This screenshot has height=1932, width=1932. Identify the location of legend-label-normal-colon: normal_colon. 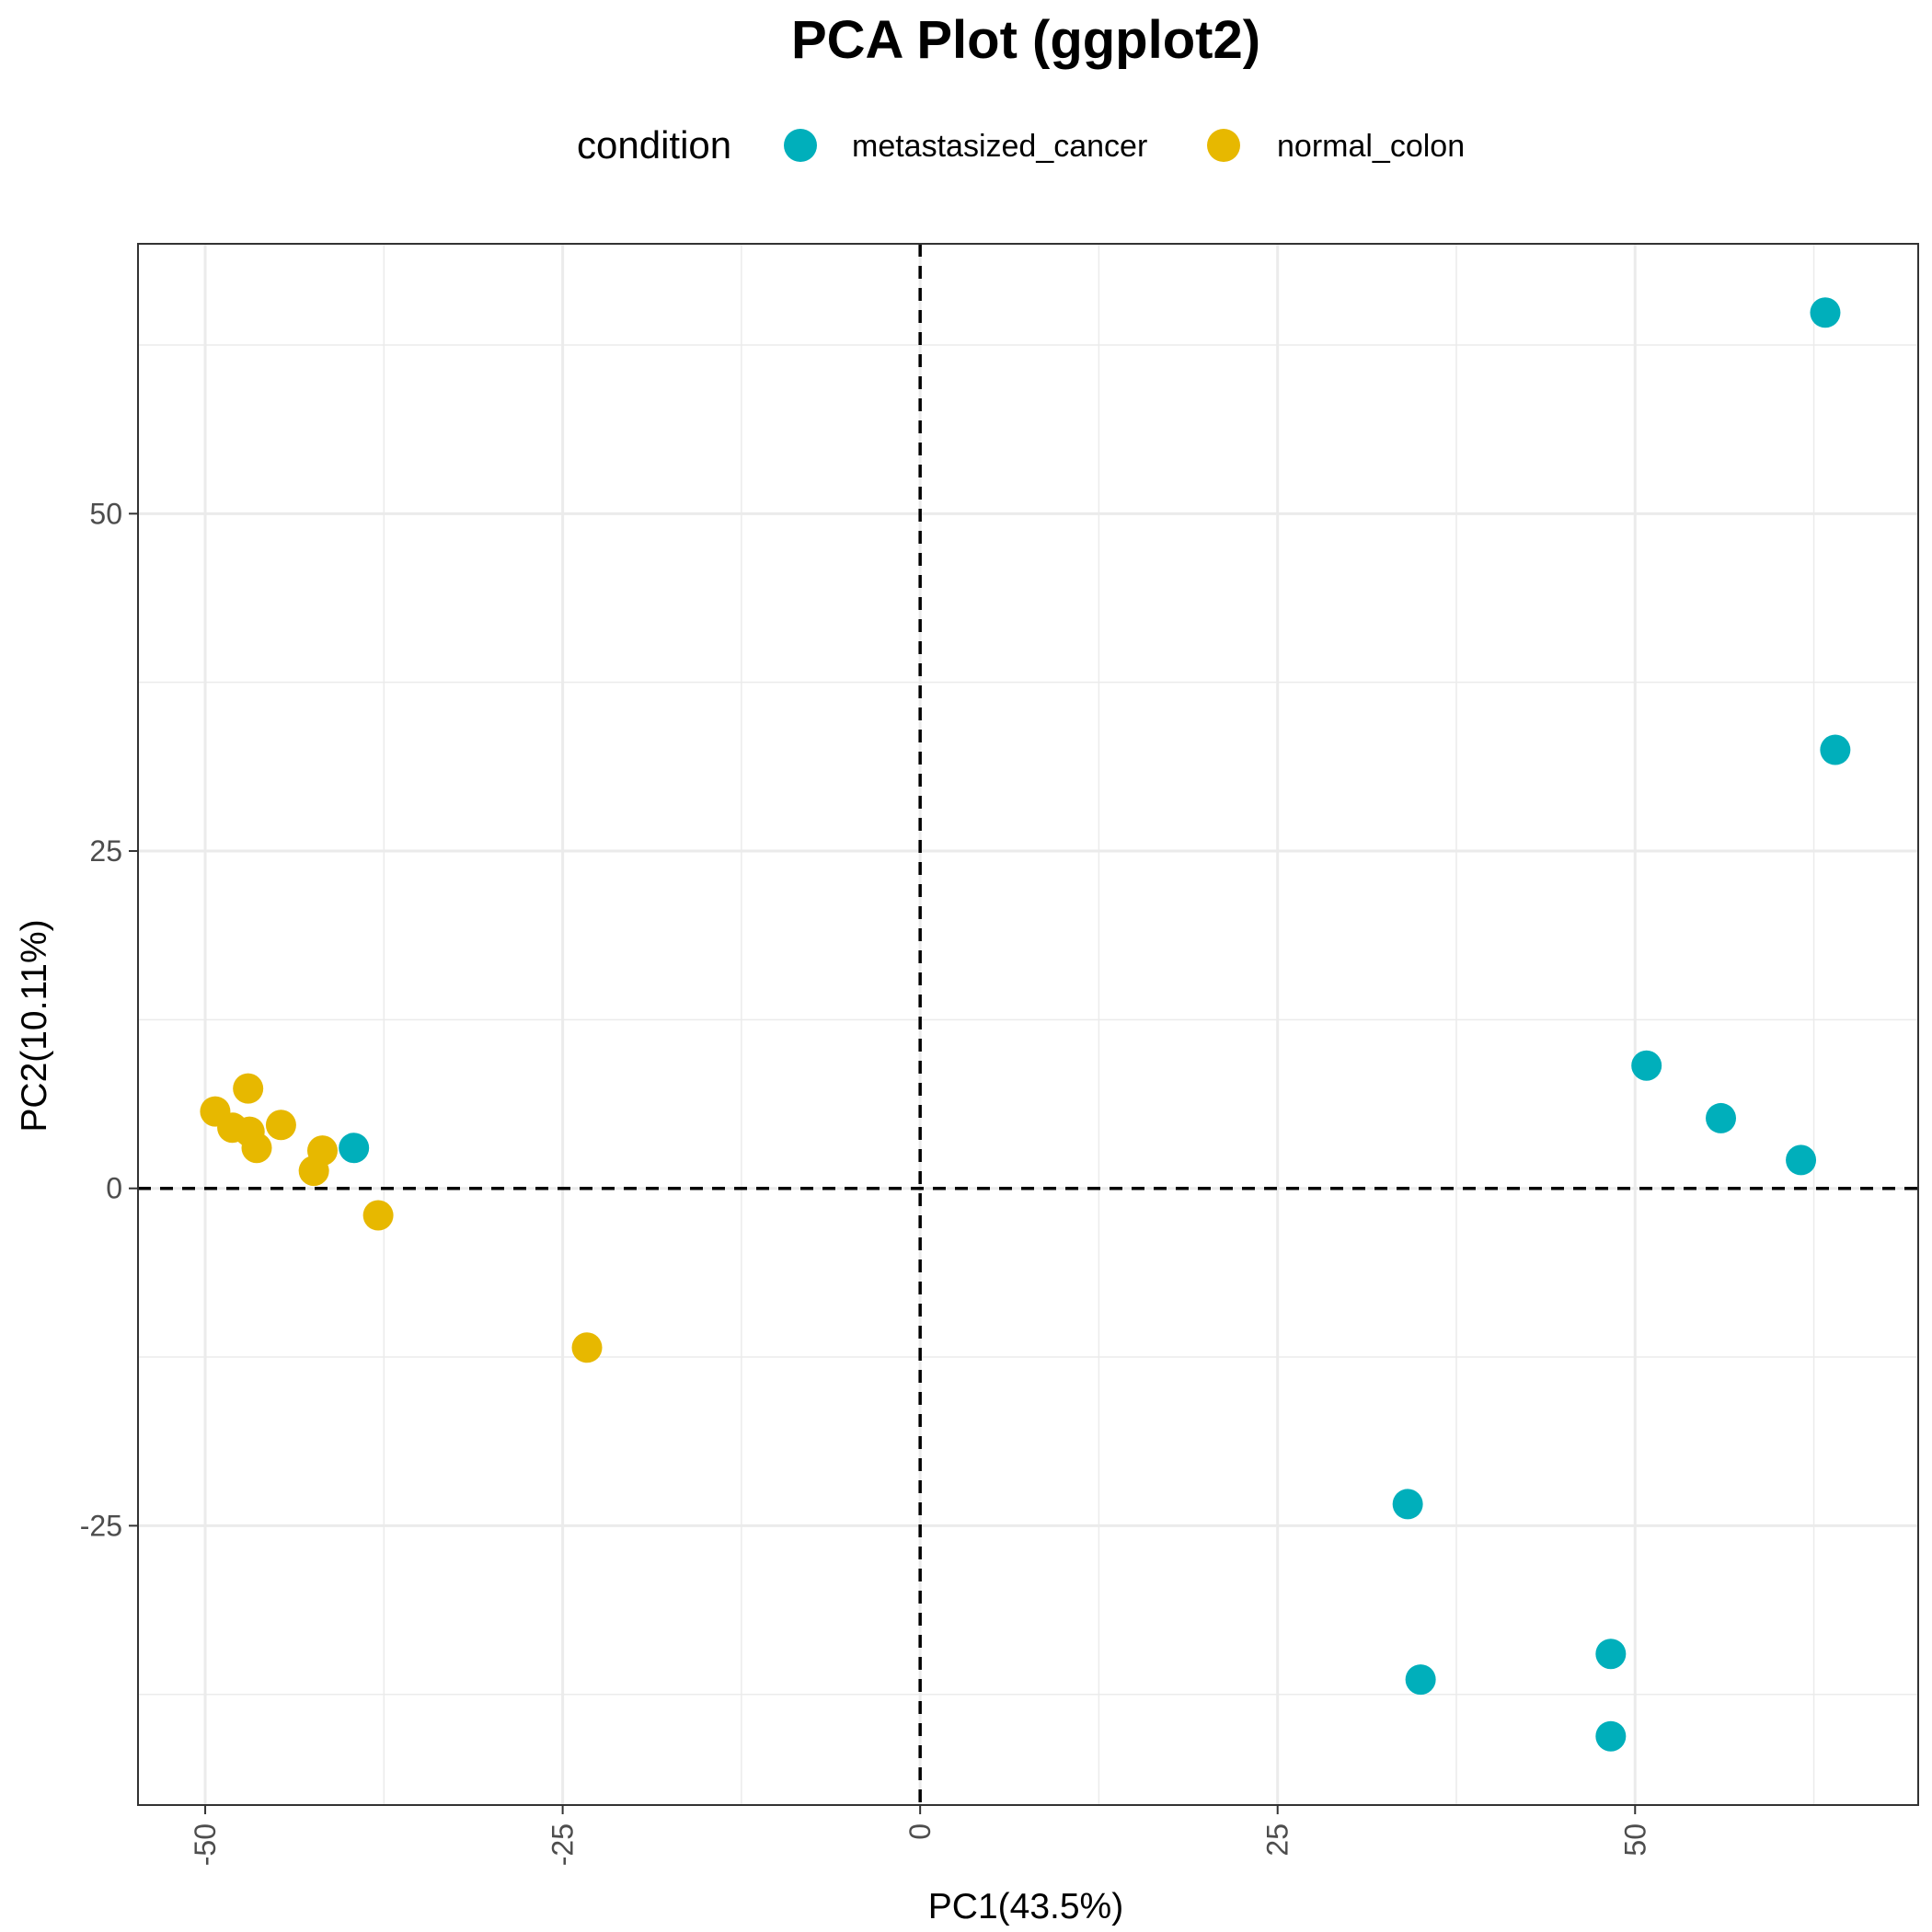
(1371, 146).